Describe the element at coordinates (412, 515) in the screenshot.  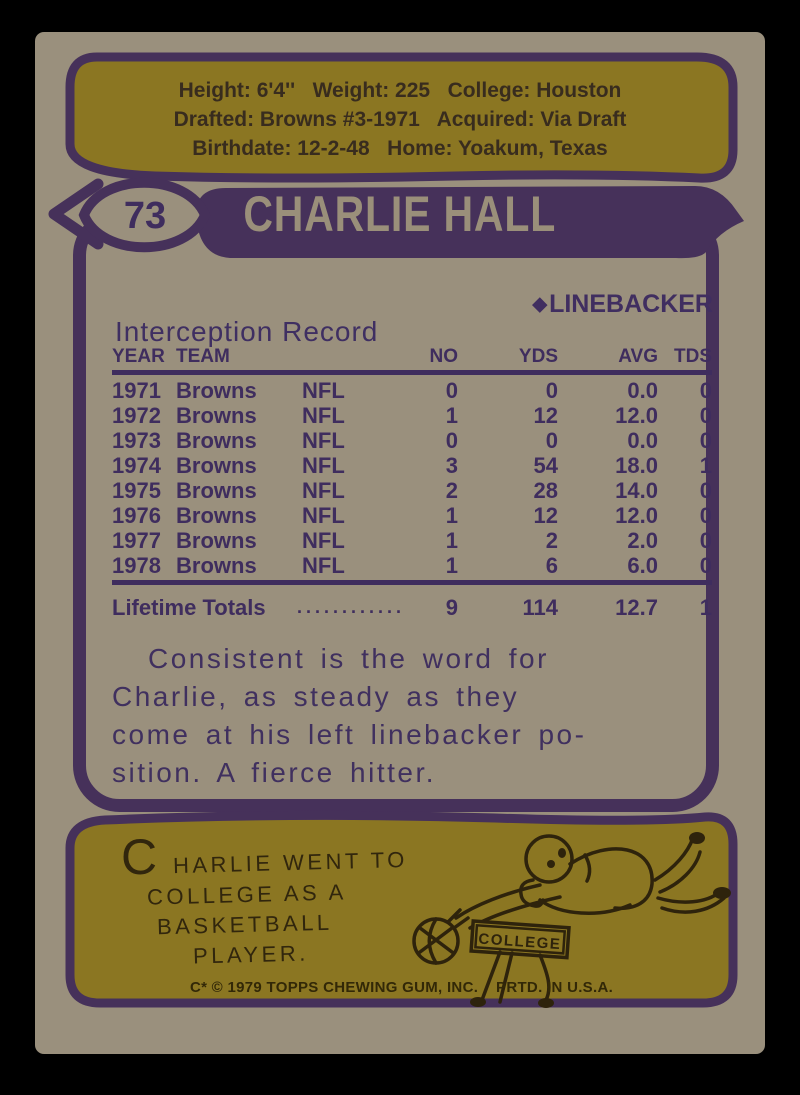
I see `stats-row: 1976 Browns NFL 1 12 12.0 0` at that location.